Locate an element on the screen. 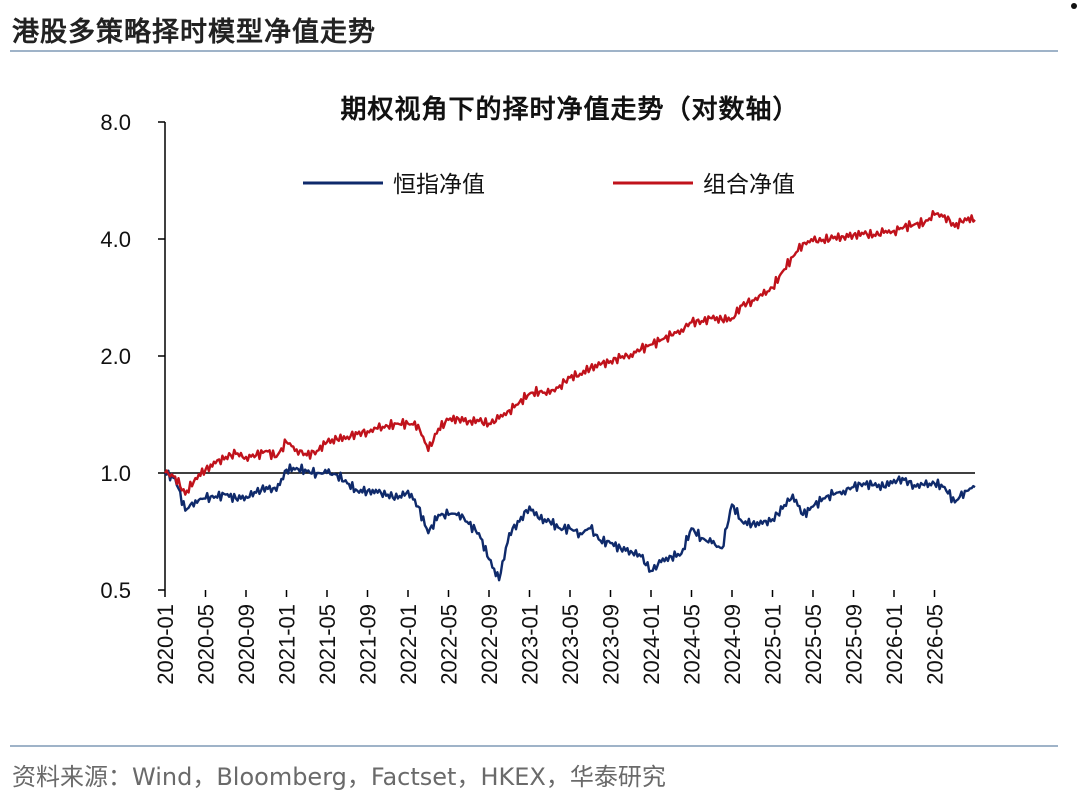 Image resolution: width=1080 pixels, height=801 pixels. x-tick-label: 2025-01 is located at coordinates (773, 644).